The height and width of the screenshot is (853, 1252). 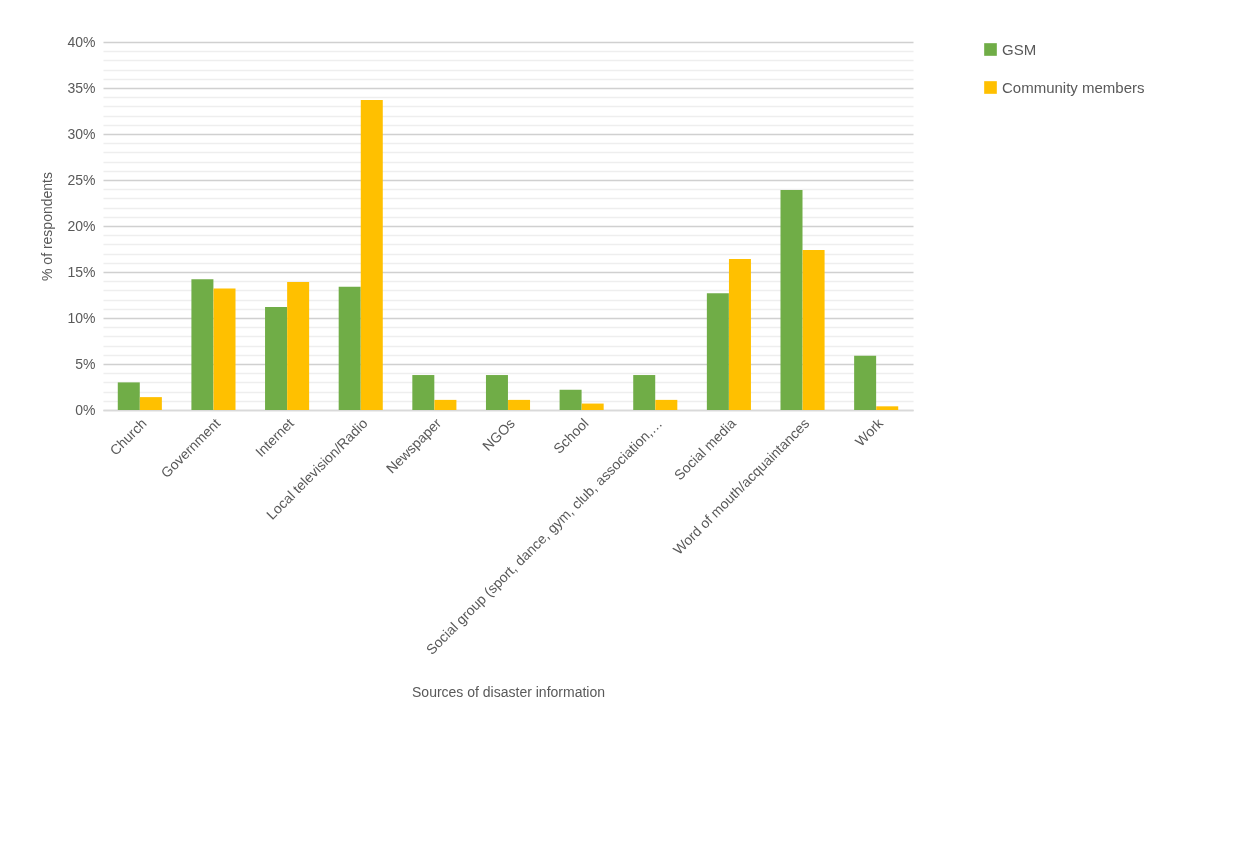 I want to click on y-tick-label: 15%, so click(x=81, y=271).